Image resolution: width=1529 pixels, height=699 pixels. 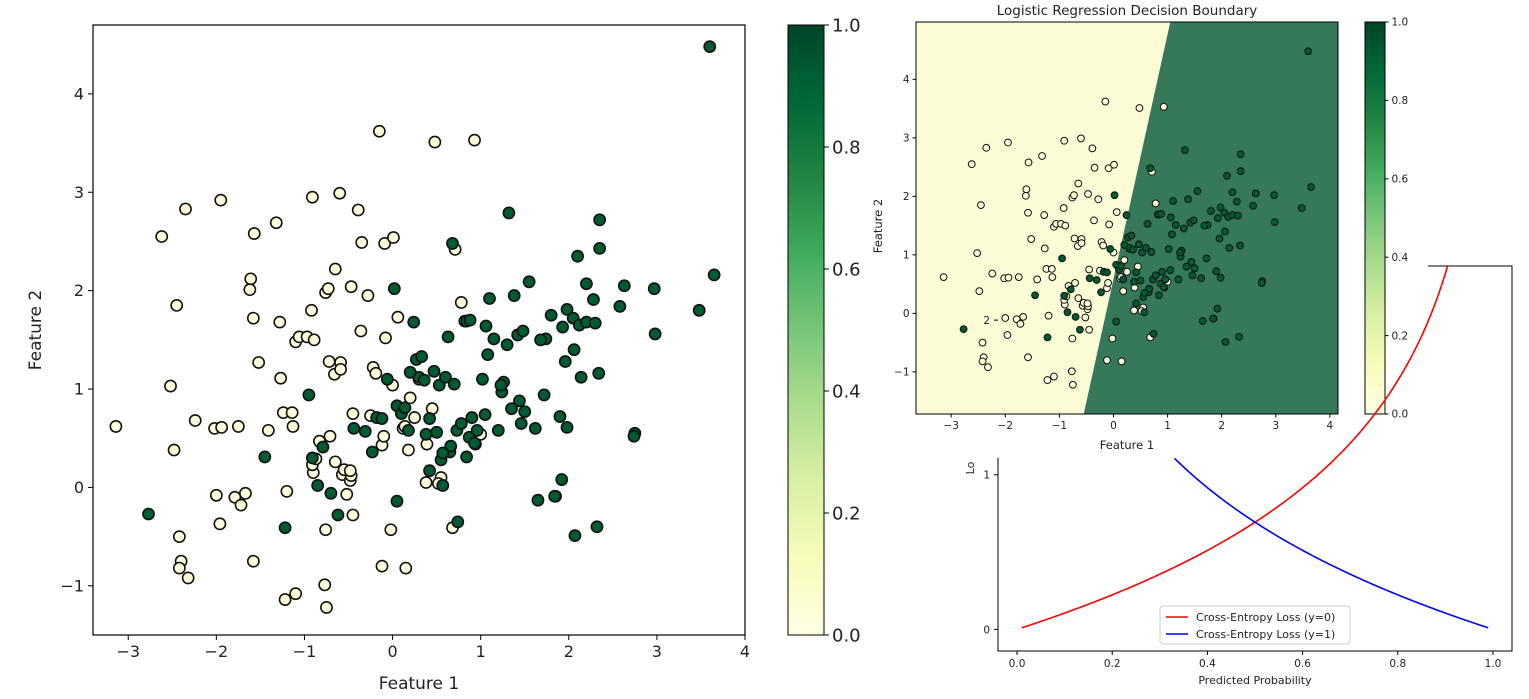 I want to click on colorbar-tick-label: 0.6, so click(x=1400, y=179).